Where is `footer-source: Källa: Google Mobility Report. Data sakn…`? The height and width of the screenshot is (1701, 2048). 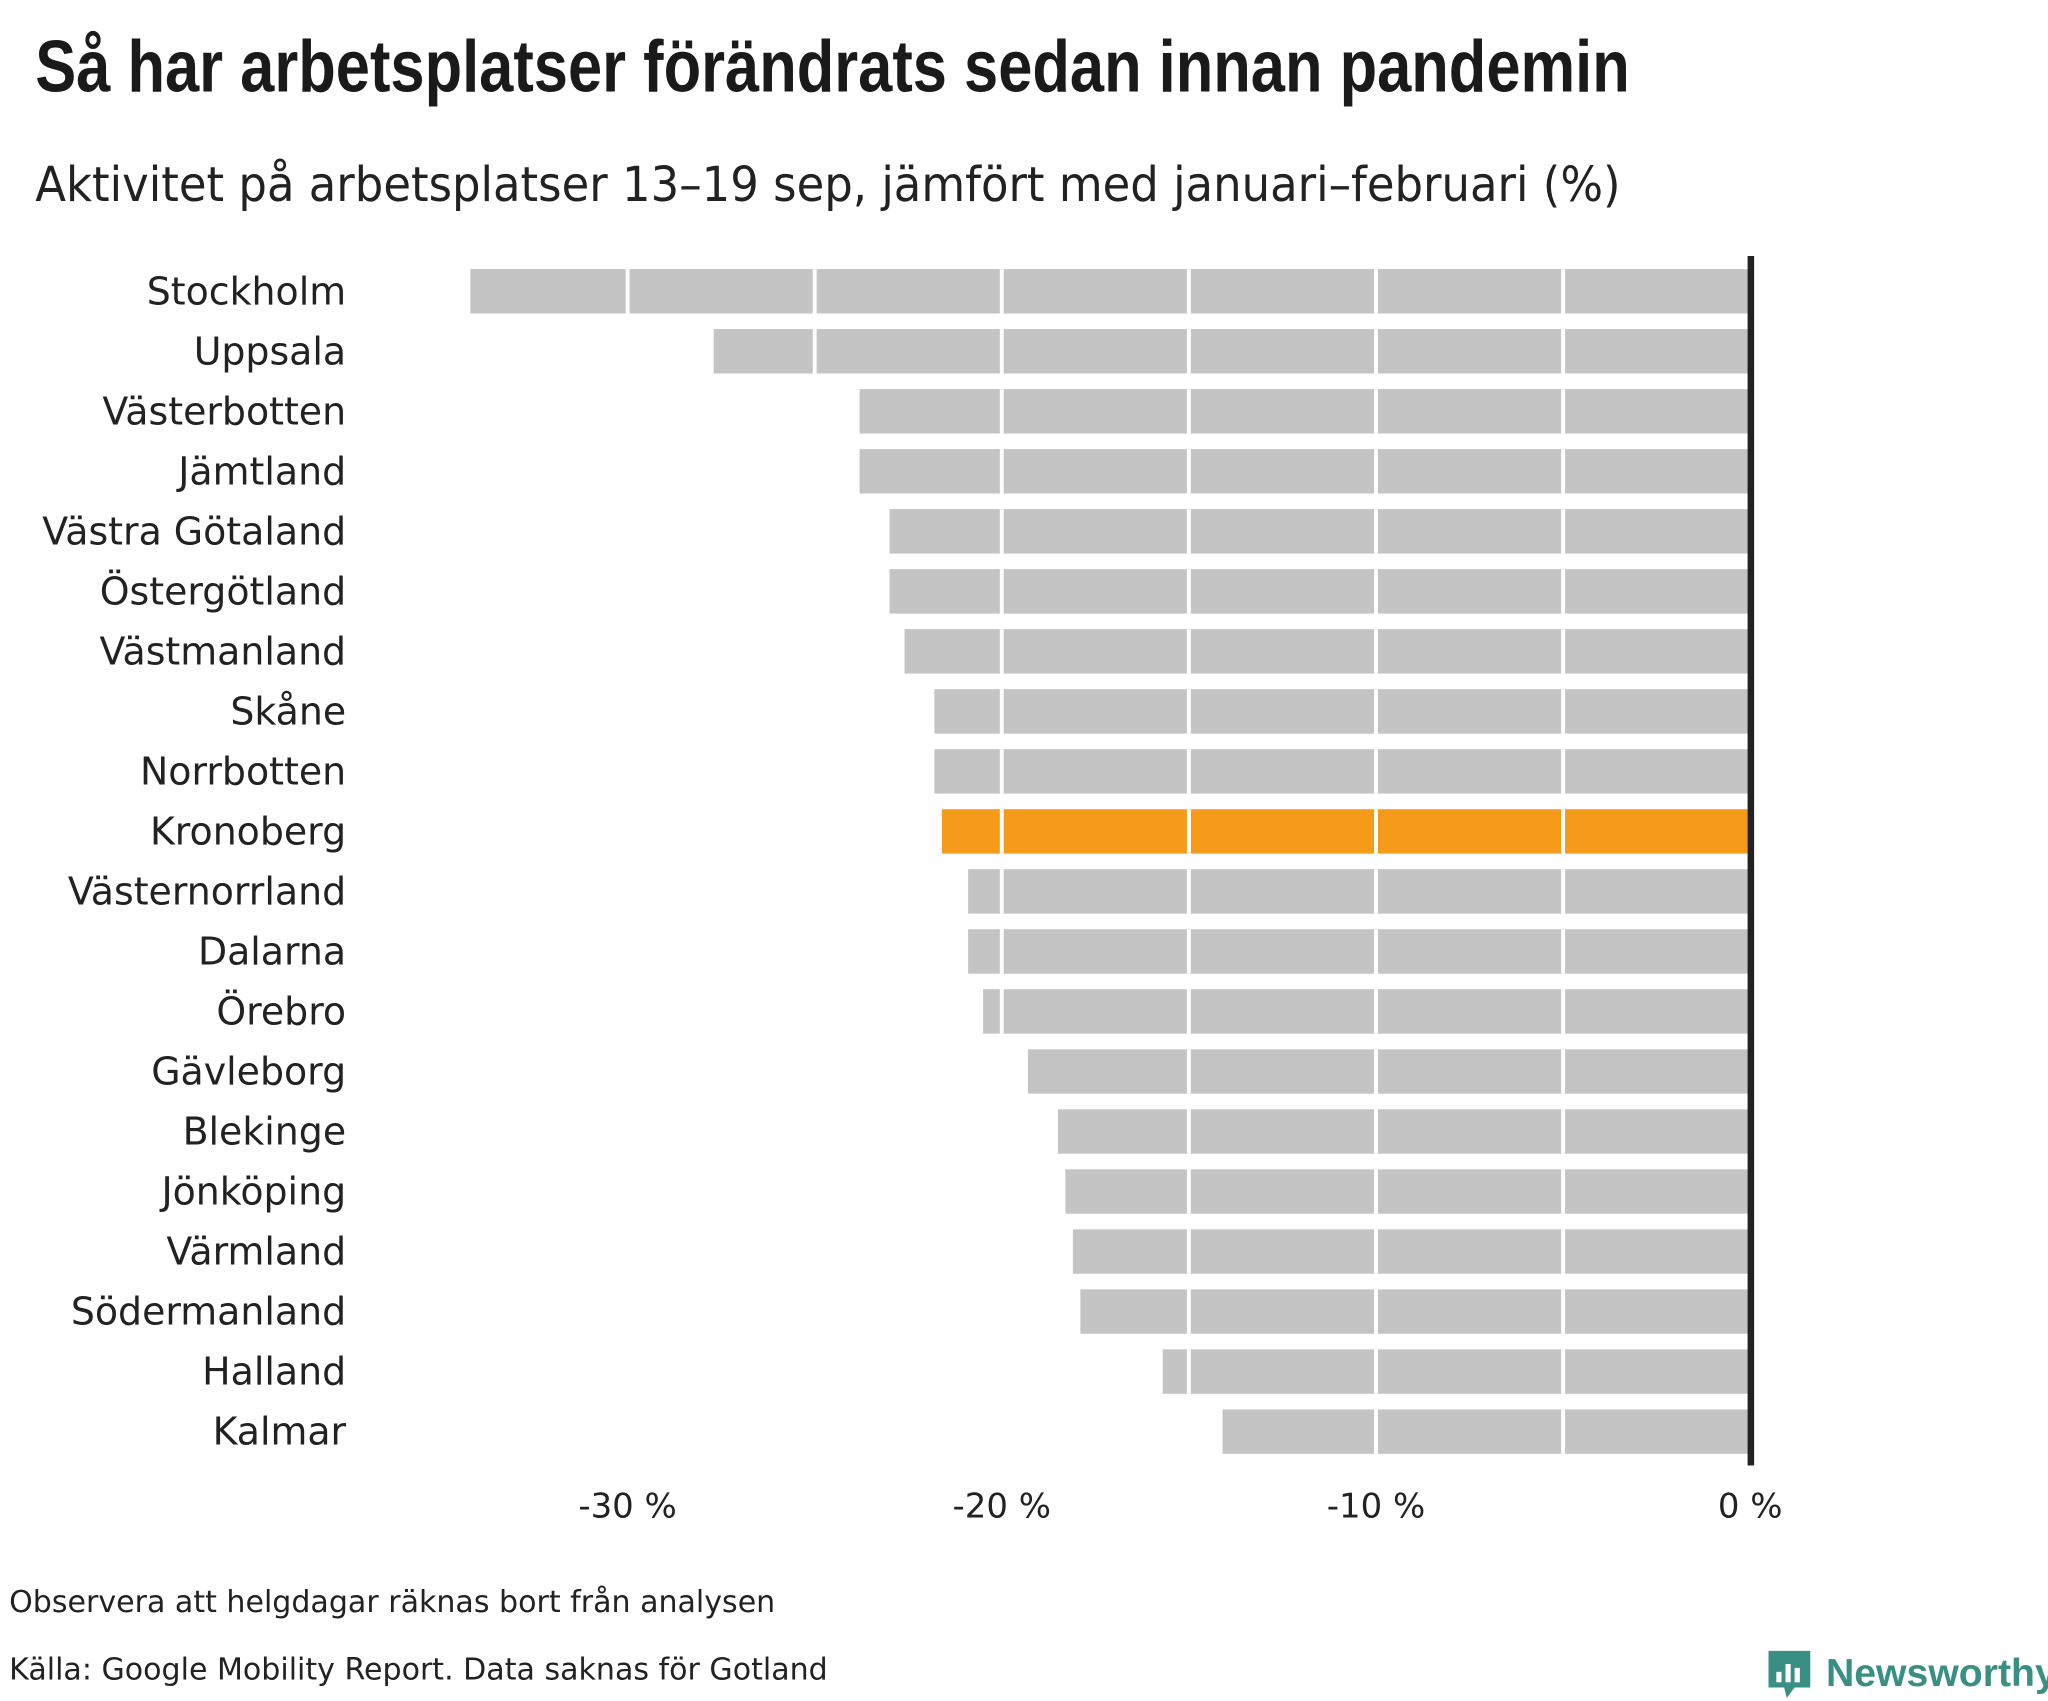 footer-source: Källa: Google Mobility Report. Data sakn… is located at coordinates (418, 1670).